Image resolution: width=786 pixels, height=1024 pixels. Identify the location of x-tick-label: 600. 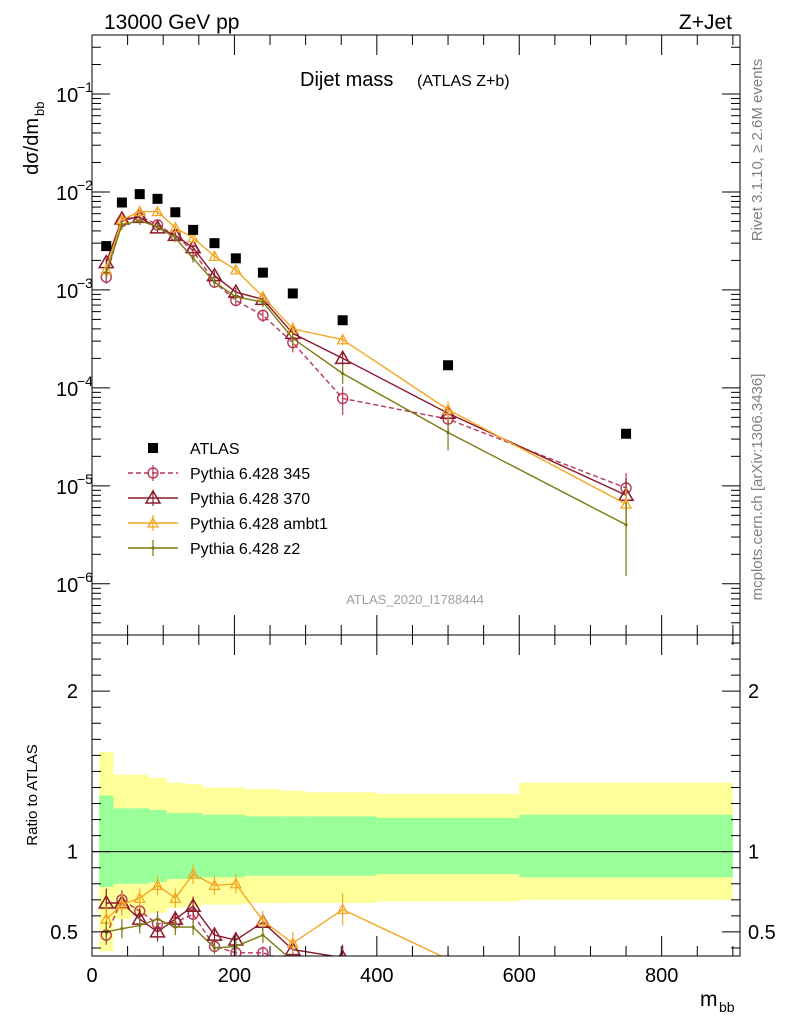
(519, 976).